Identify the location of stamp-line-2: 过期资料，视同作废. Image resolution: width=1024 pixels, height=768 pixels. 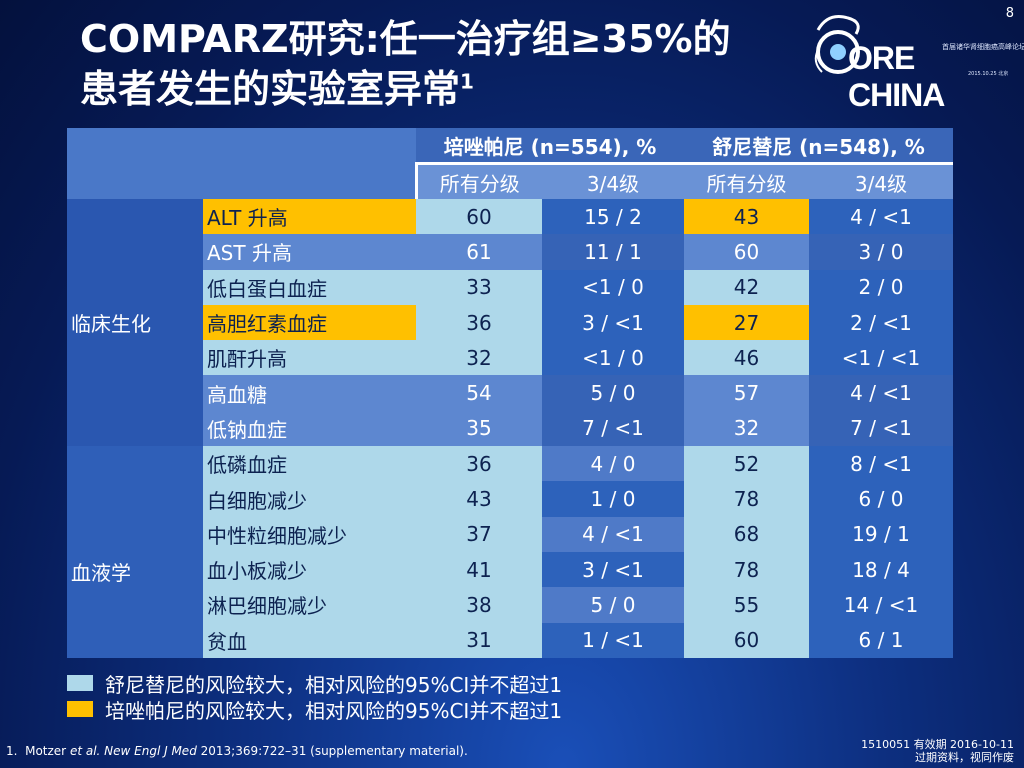
(964, 757).